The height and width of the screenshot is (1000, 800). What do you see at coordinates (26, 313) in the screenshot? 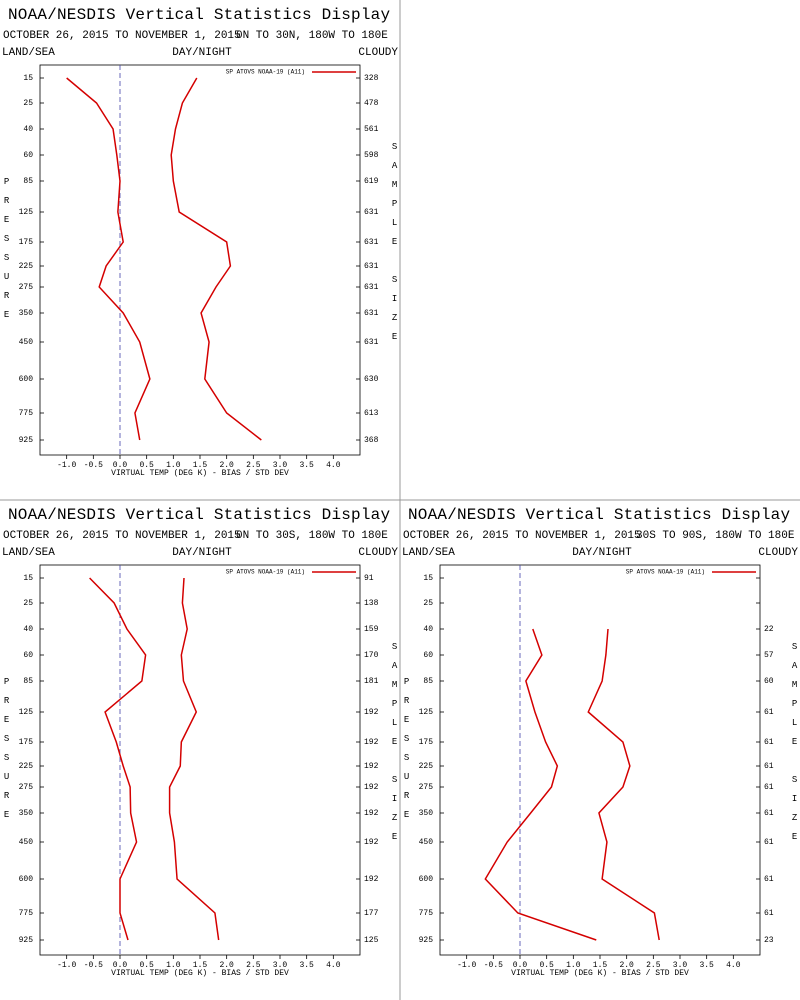
I see `y-tick-label: 350` at bounding box center [26, 313].